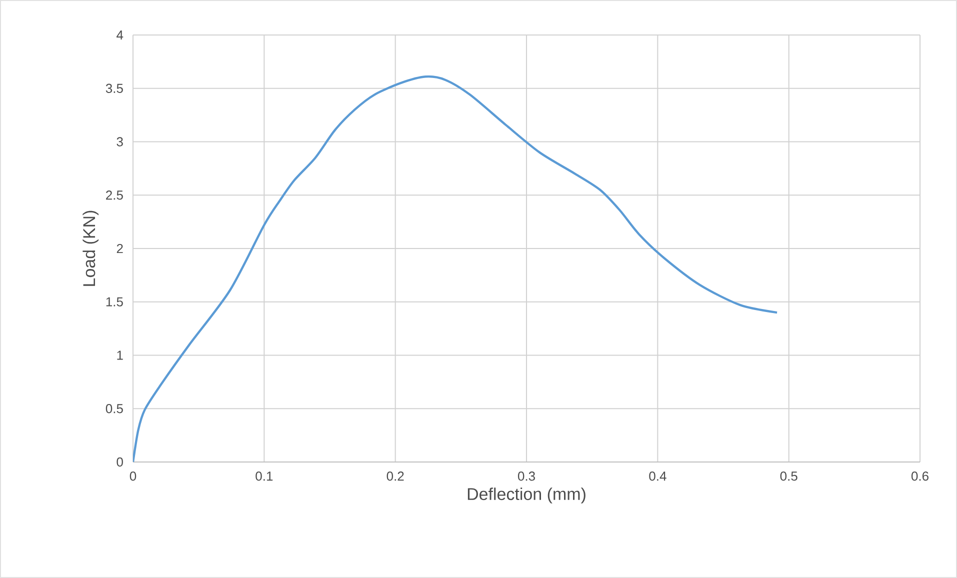 The height and width of the screenshot is (578, 957). Describe the element at coordinates (789, 476) in the screenshot. I see `x-tick-label: 0.5` at that location.